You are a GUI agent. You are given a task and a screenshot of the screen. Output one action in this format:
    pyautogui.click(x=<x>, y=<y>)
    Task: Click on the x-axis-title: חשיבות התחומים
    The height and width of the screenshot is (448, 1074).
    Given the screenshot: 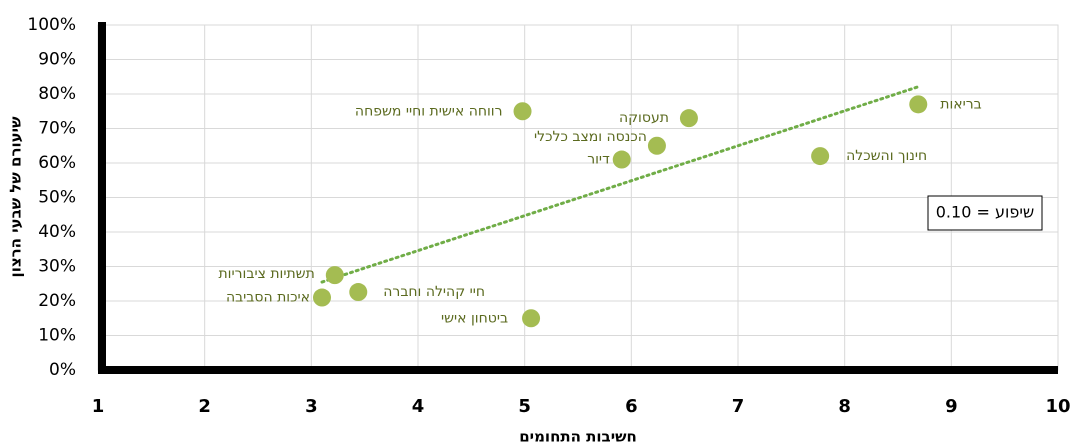 What is the action you would take?
    pyautogui.click(x=578, y=437)
    